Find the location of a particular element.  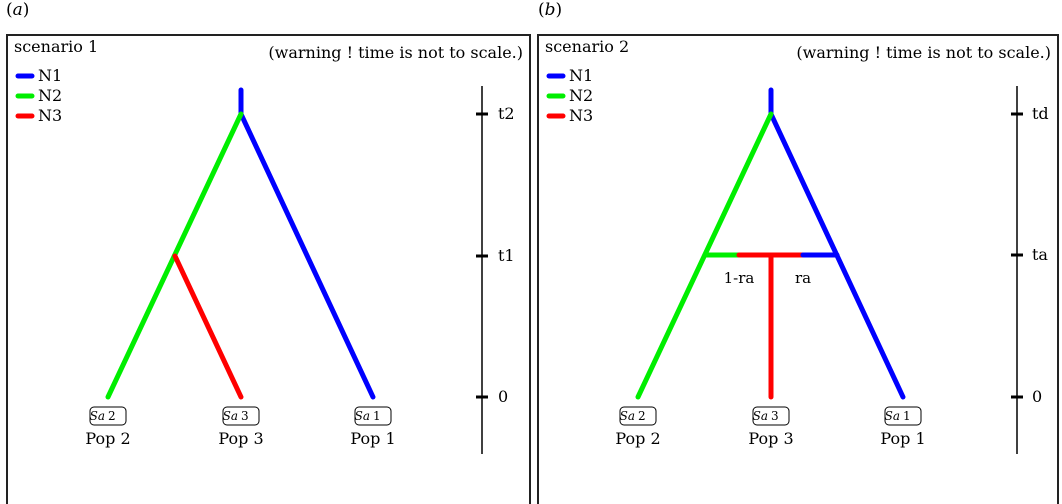

time-label-td: td is located at coordinates (1040, 113).